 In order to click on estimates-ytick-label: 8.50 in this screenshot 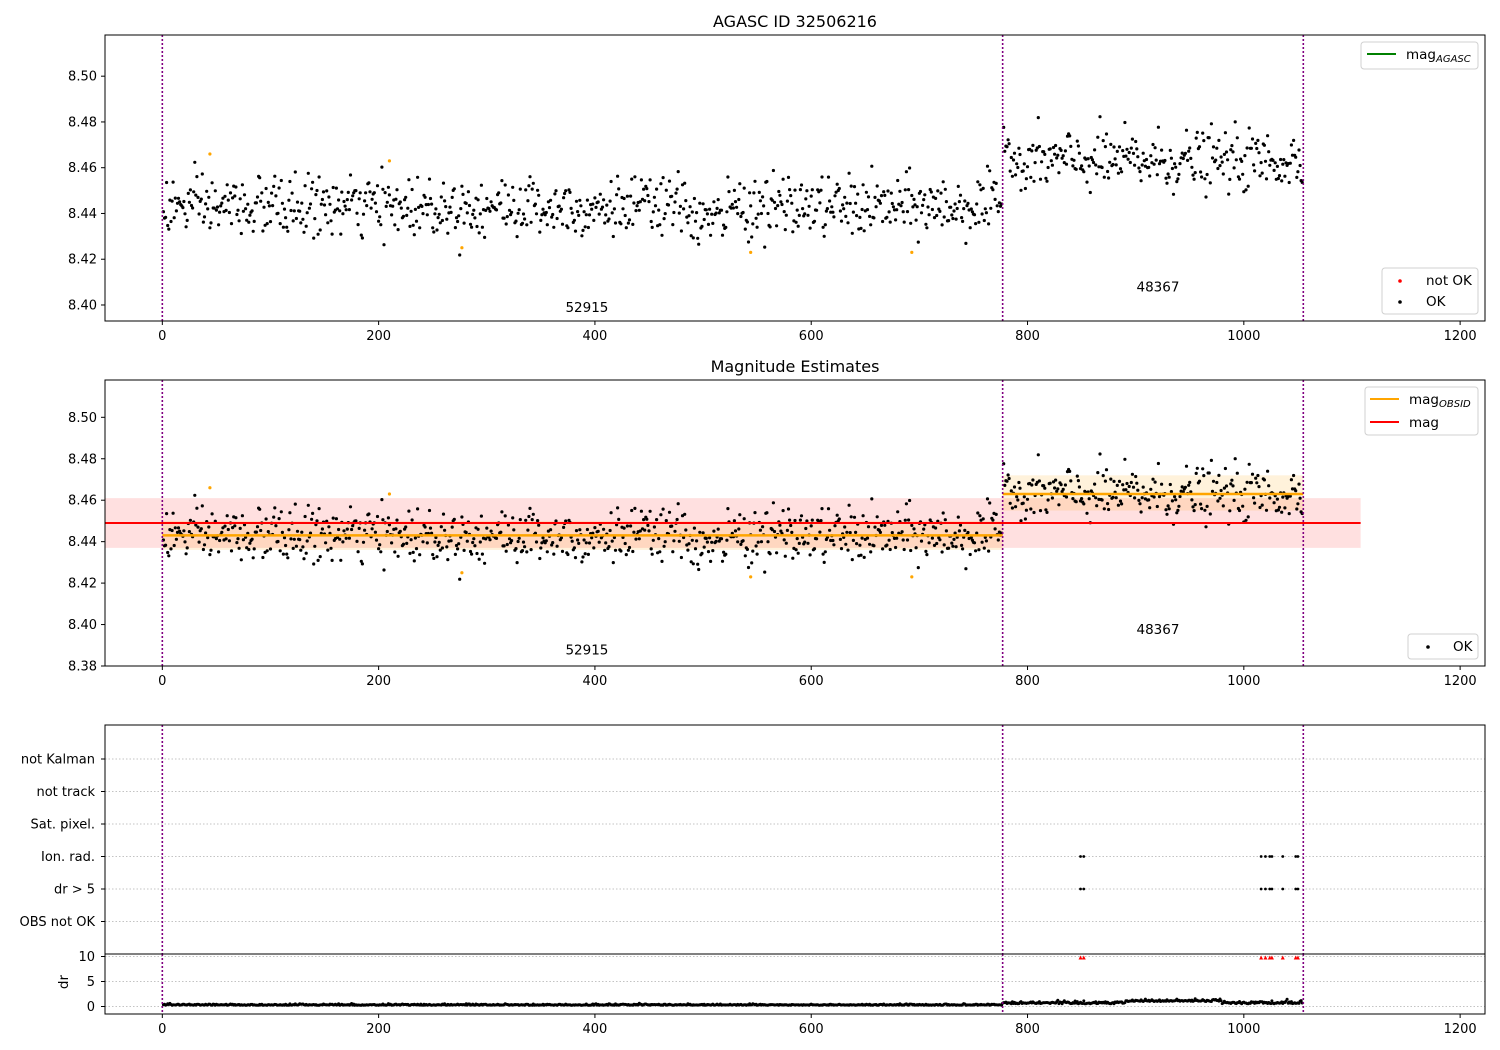, I will do `click(82, 418)`.